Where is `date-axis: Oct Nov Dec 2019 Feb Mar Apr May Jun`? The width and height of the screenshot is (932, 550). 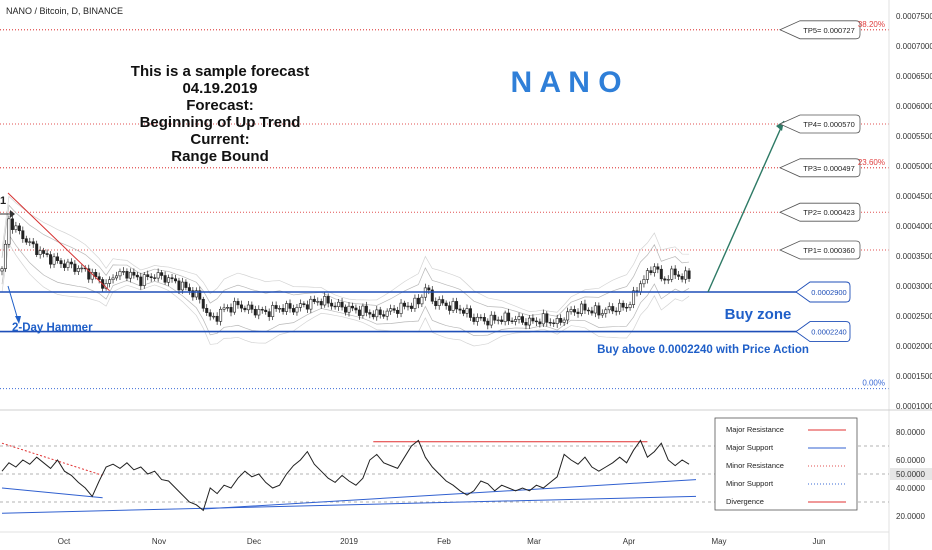
date-axis: Oct Nov Dec 2019 Feb Mar Apr May Jun is located at coordinates (442, 541).